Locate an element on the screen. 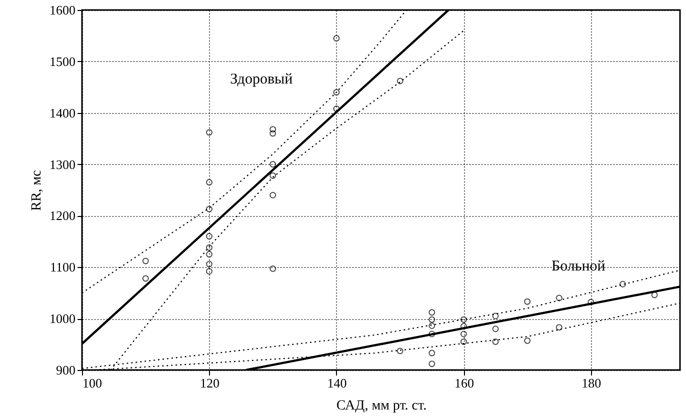  text: Здоровый is located at coordinates (261, 79).